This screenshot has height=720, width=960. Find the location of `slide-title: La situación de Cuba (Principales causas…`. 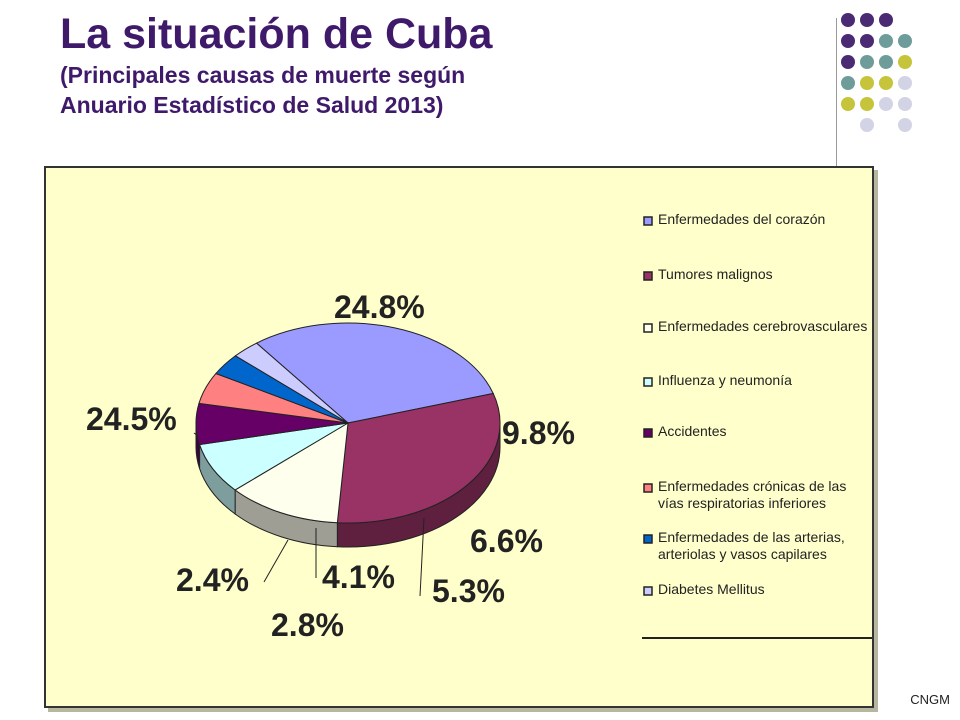

slide-title: La situación de Cuba (Principales causas… is located at coordinates (420, 64).